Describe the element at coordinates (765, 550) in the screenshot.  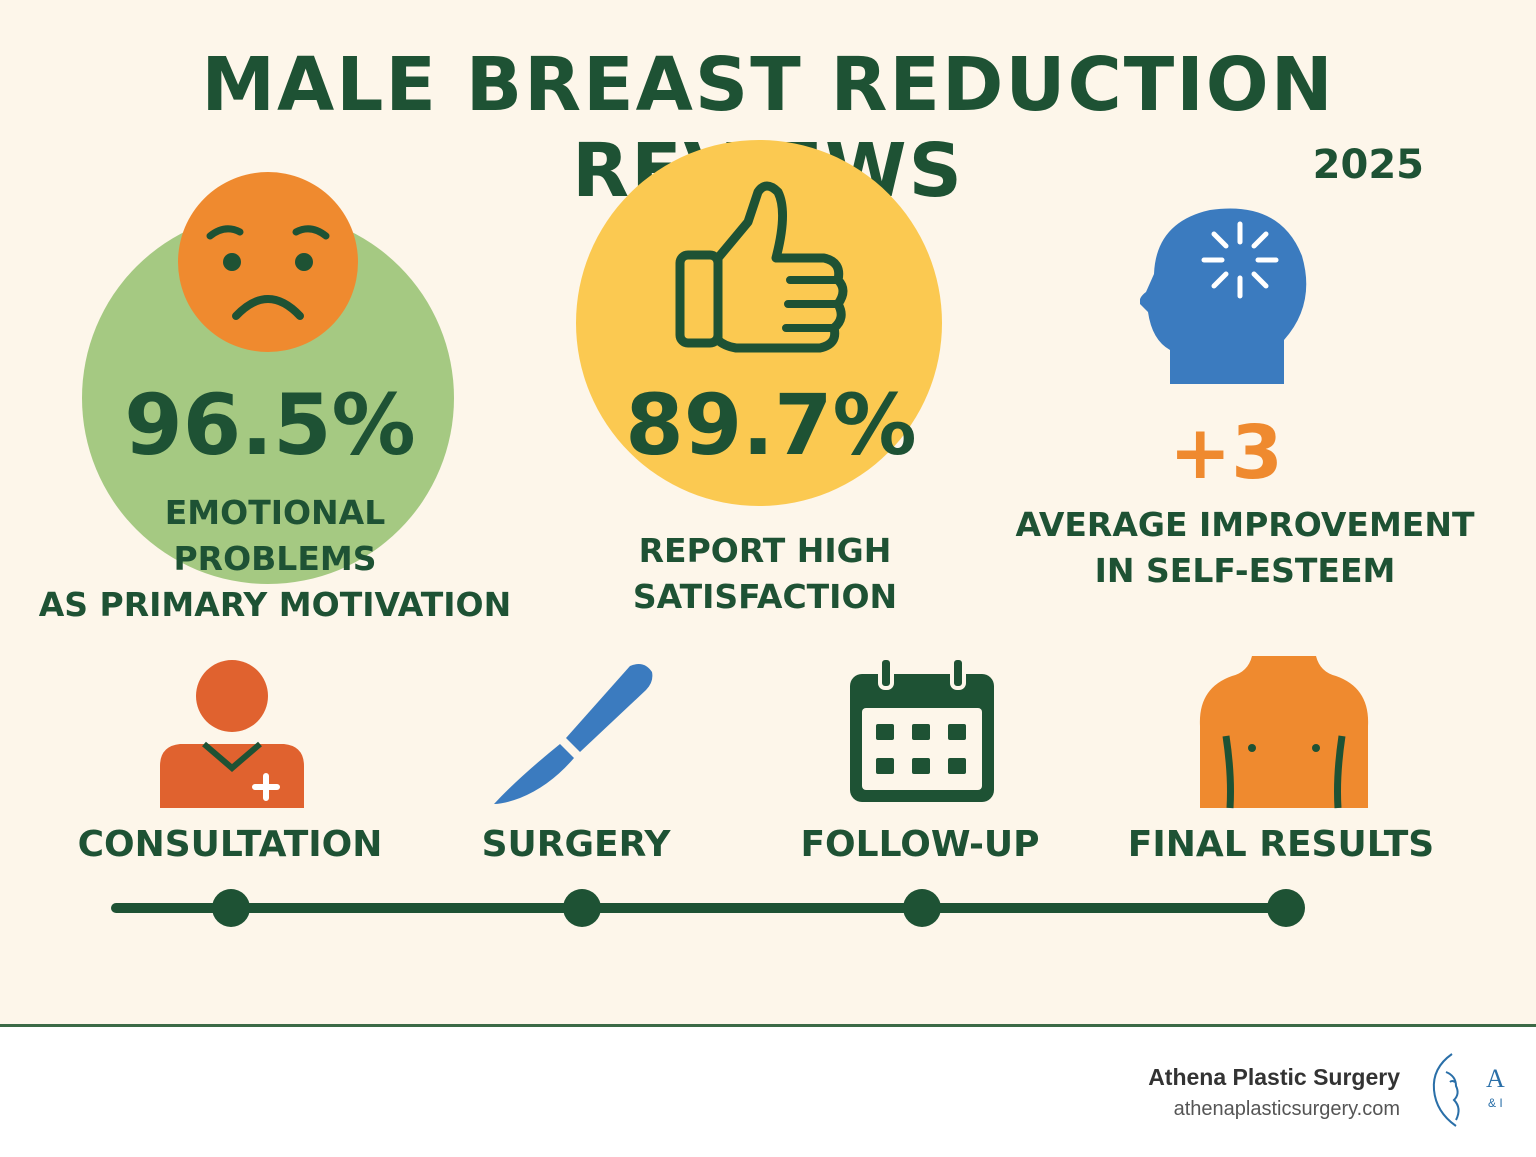
I see `stat-label-line: REPORT HIGH` at that location.